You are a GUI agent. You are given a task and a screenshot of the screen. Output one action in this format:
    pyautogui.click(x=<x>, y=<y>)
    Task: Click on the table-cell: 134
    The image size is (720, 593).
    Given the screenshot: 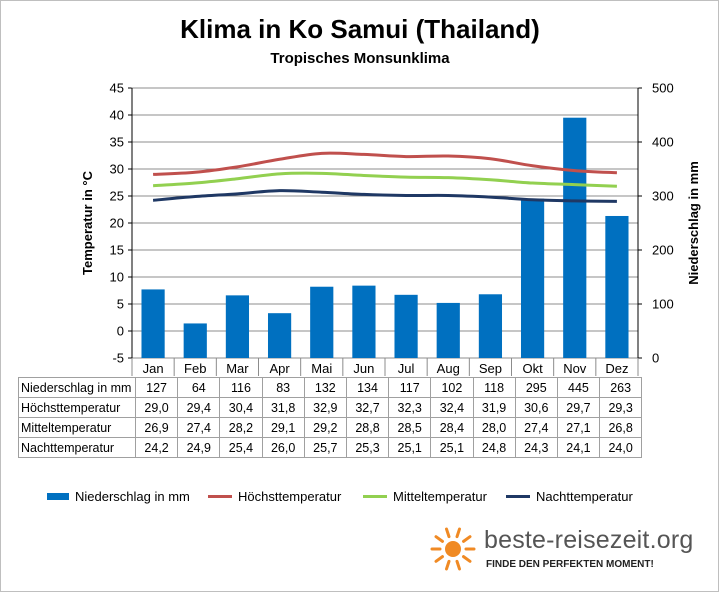 What is the action you would take?
    pyautogui.click(x=367, y=387)
    